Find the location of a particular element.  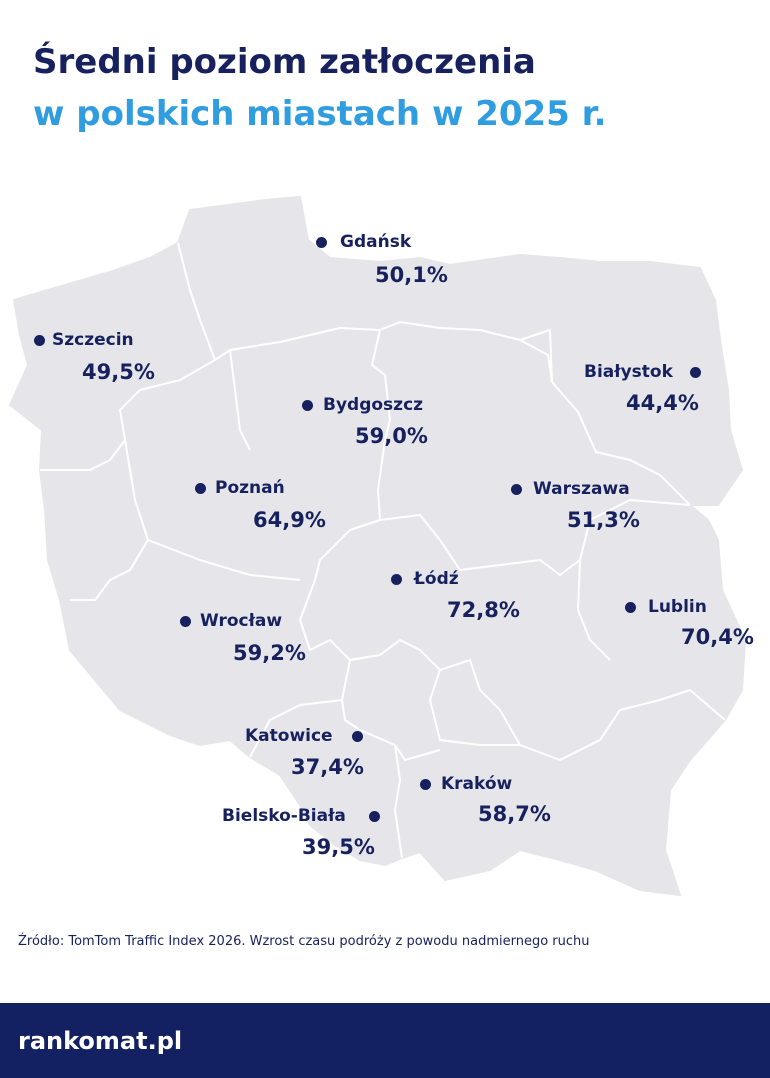

city-value-bielsko-biala: 39,5% is located at coordinates (338, 847).